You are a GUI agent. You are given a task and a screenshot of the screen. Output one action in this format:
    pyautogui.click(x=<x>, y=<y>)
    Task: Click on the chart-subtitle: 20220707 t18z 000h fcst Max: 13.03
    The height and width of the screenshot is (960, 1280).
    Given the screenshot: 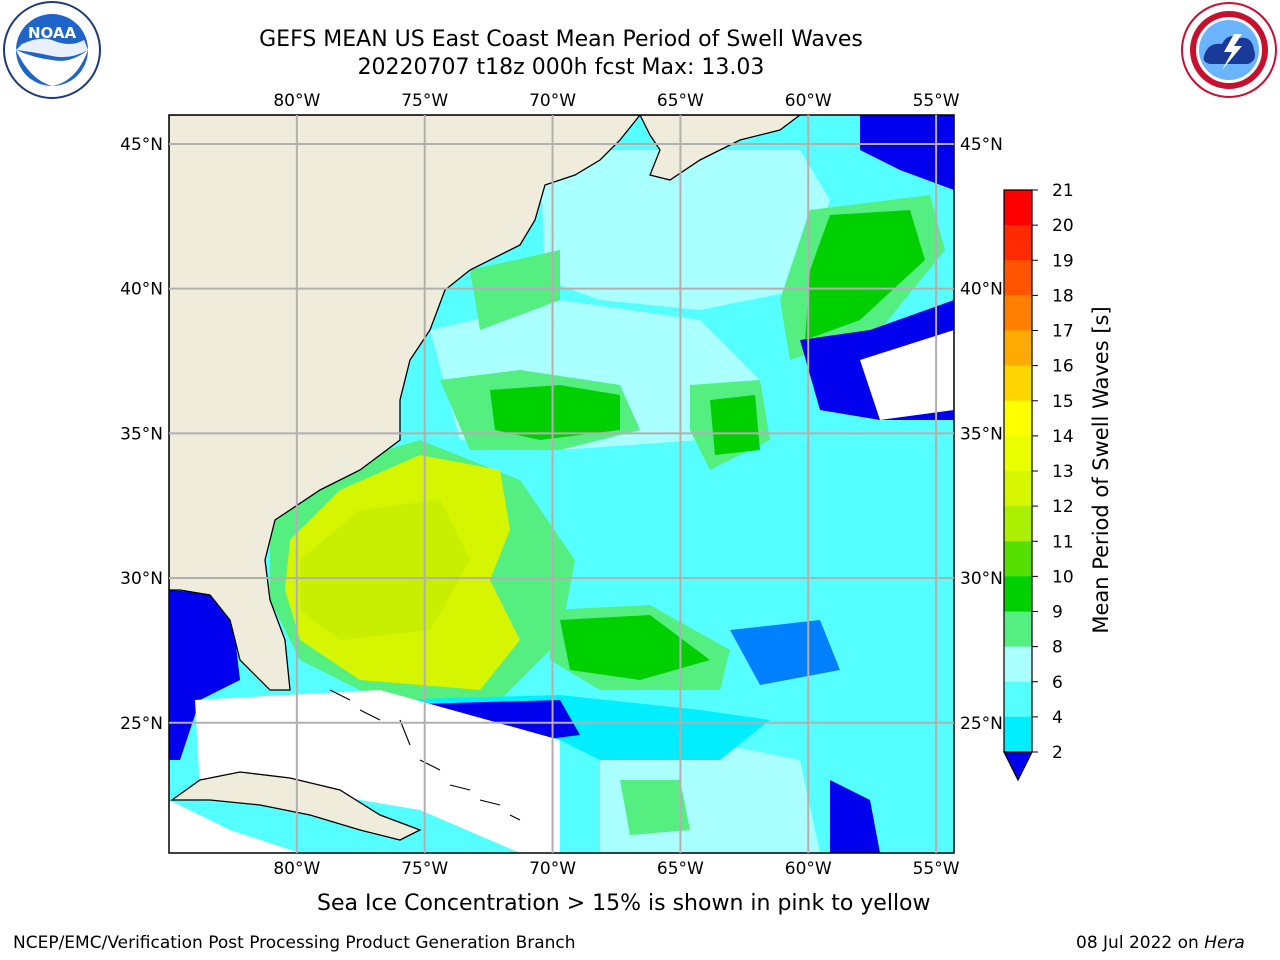 What is the action you would take?
    pyautogui.click(x=561, y=67)
    